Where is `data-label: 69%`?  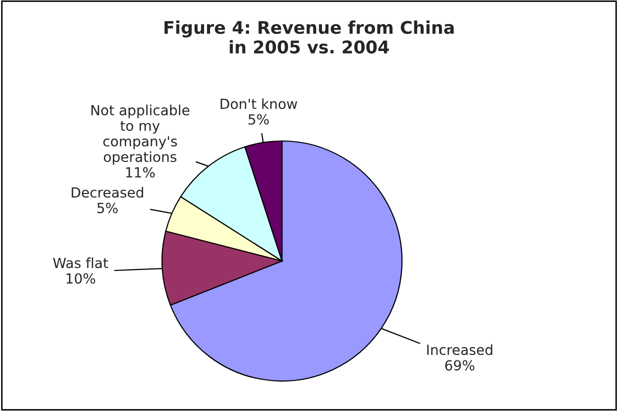
data-label: 69% is located at coordinates (459, 365).